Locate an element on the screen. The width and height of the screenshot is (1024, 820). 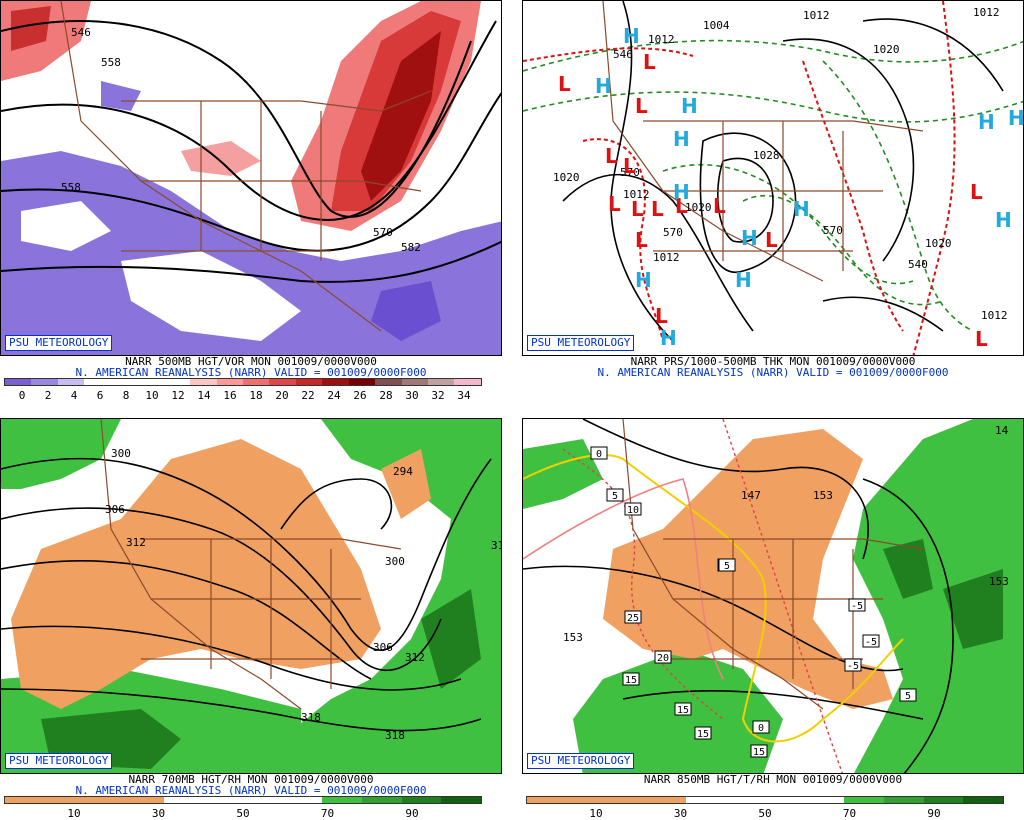
contour-label: 1004 is located at coordinates (716, 25).